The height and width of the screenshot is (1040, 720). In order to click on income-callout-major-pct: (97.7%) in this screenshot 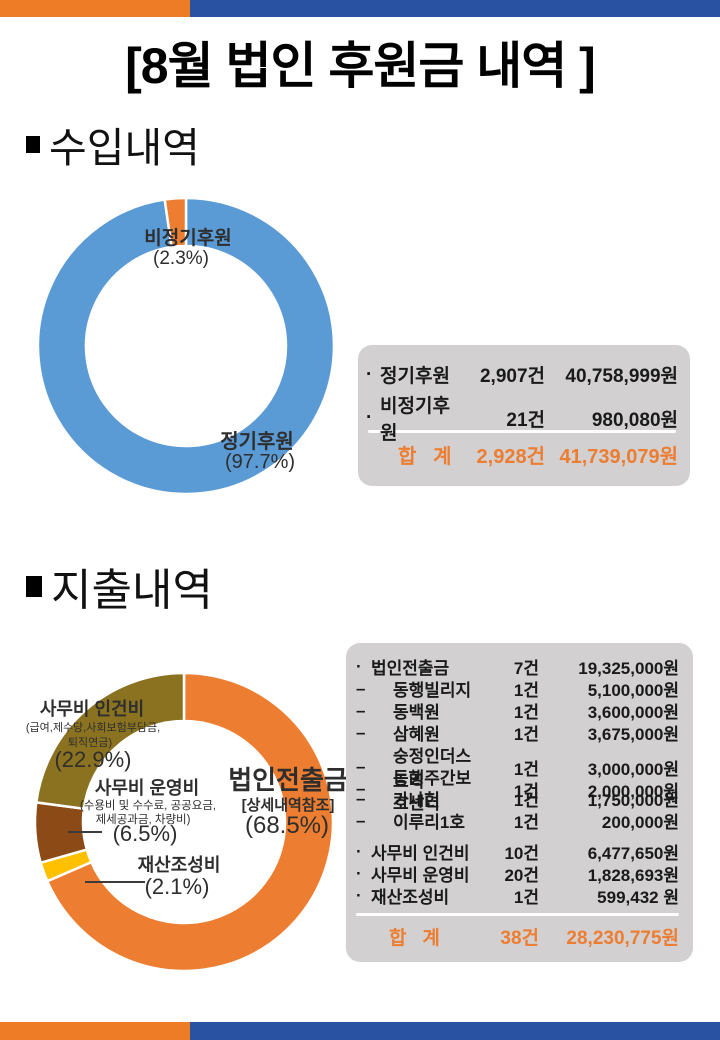, I will do `click(260, 462)`.